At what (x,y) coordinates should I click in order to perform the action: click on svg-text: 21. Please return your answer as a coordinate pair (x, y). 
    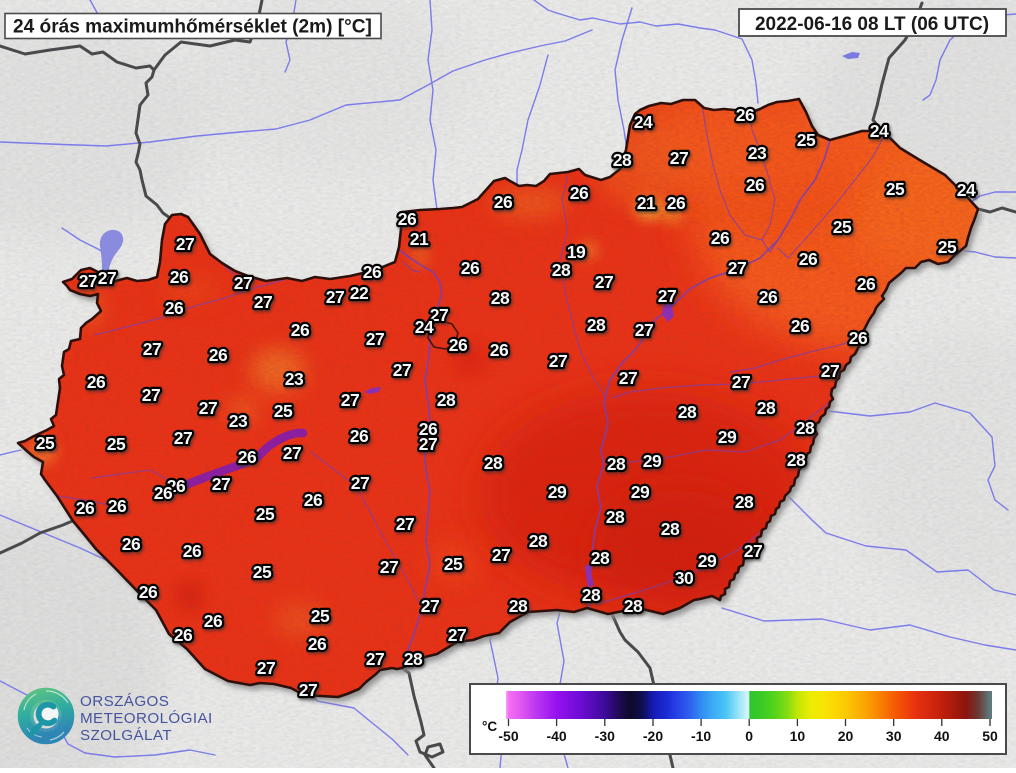
    Looking at the image, I should click on (646, 203).